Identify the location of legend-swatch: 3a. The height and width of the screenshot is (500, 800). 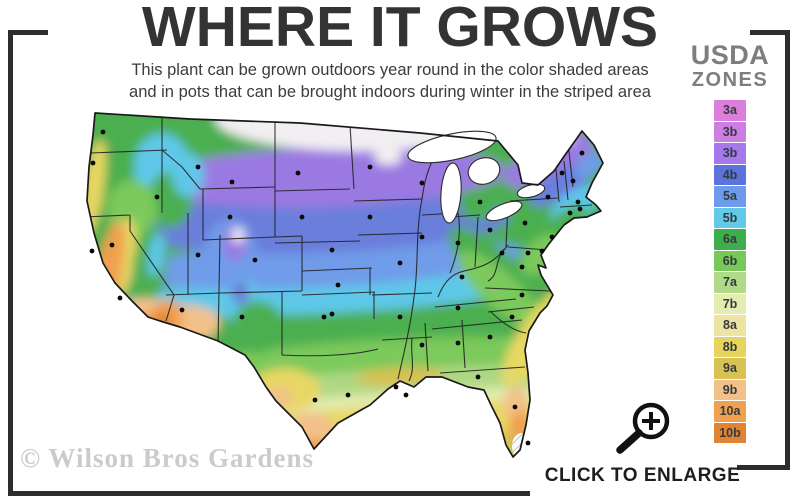
(730, 110).